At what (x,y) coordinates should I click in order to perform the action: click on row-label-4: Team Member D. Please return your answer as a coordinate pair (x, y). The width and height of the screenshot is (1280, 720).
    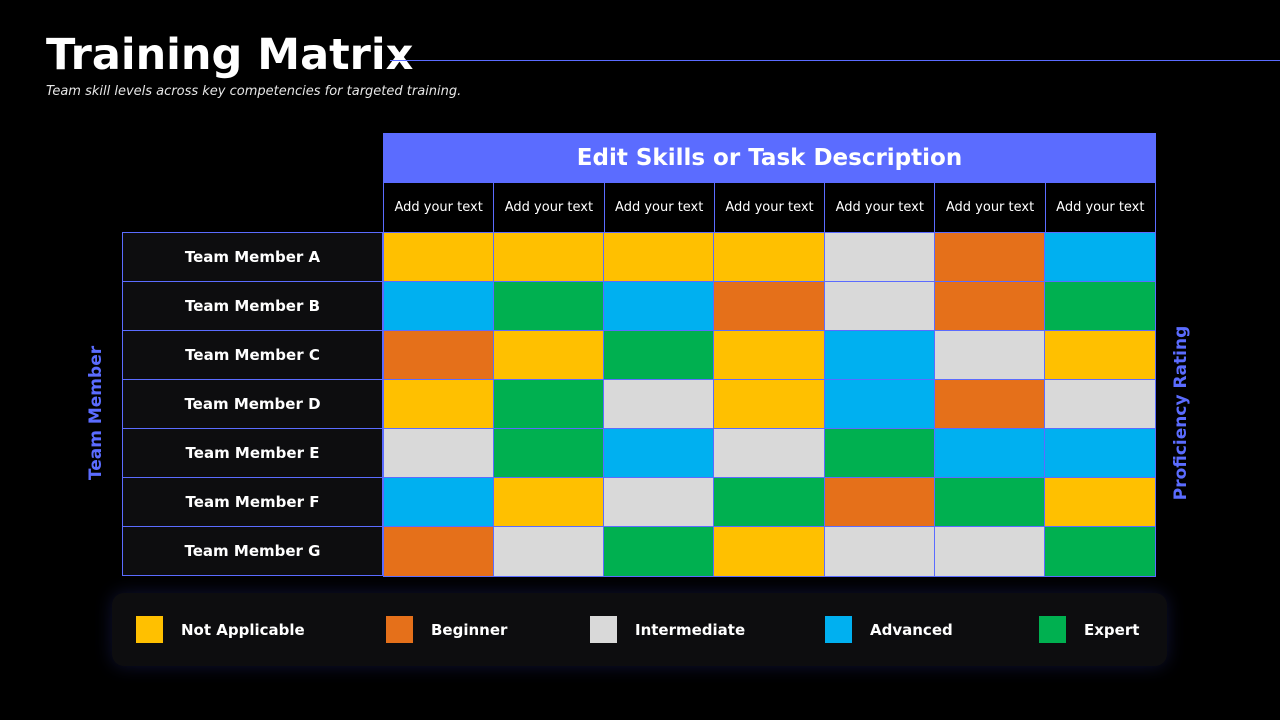
    Looking at the image, I should click on (252, 403).